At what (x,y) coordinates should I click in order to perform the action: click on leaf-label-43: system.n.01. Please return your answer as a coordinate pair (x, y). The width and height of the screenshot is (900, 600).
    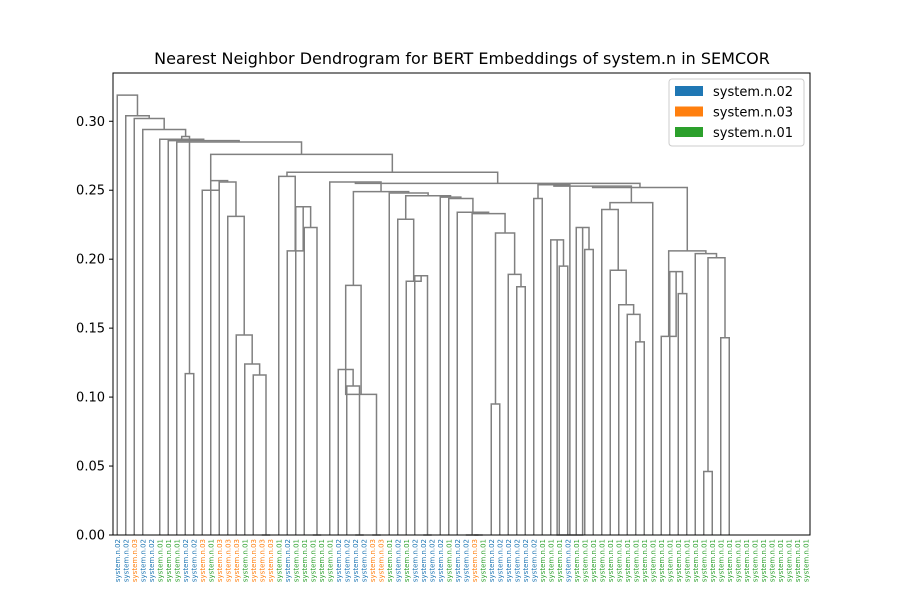
    Looking at the image, I should click on (483, 560).